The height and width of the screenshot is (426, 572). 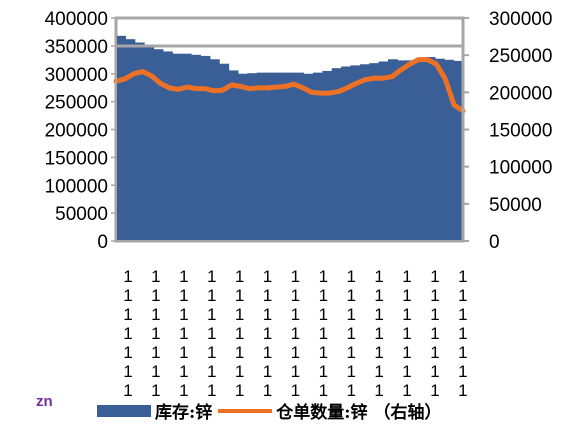 What do you see at coordinates (520, 56) in the screenshot?
I see `right-tick-label: 250000` at bounding box center [520, 56].